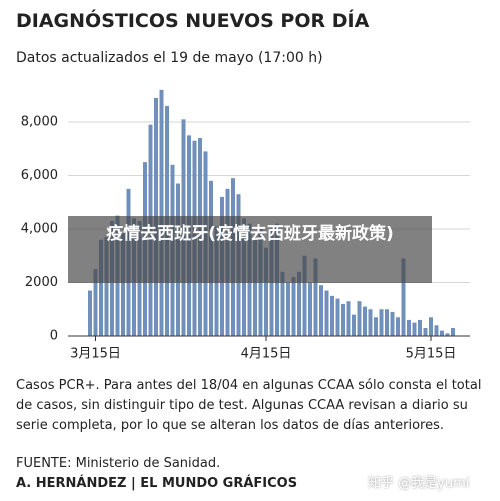  I want to click on x-tick-label: 3月15日, so click(95, 354).